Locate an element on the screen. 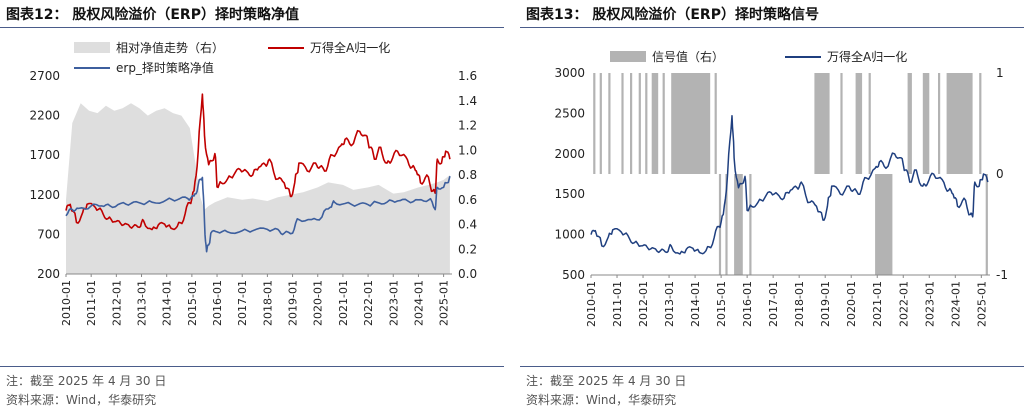  y-tick-left: 1700 is located at coordinates (44, 155).